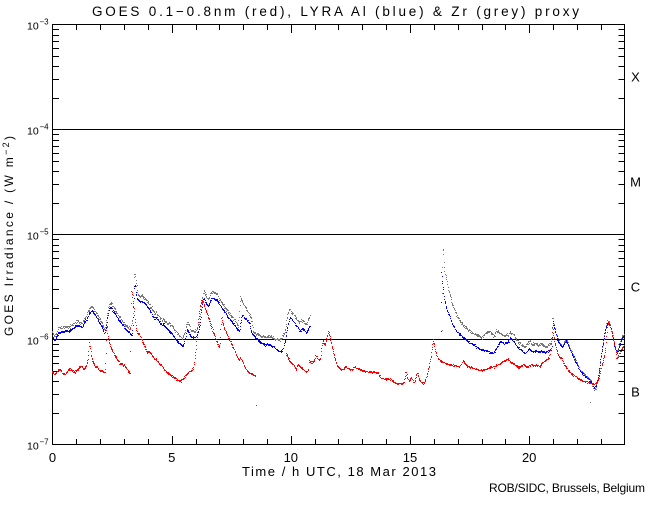  What do you see at coordinates (339, 471) in the screenshot?
I see `svg-text: Time / h UTC, 18 Mar 2013` at bounding box center [339, 471].